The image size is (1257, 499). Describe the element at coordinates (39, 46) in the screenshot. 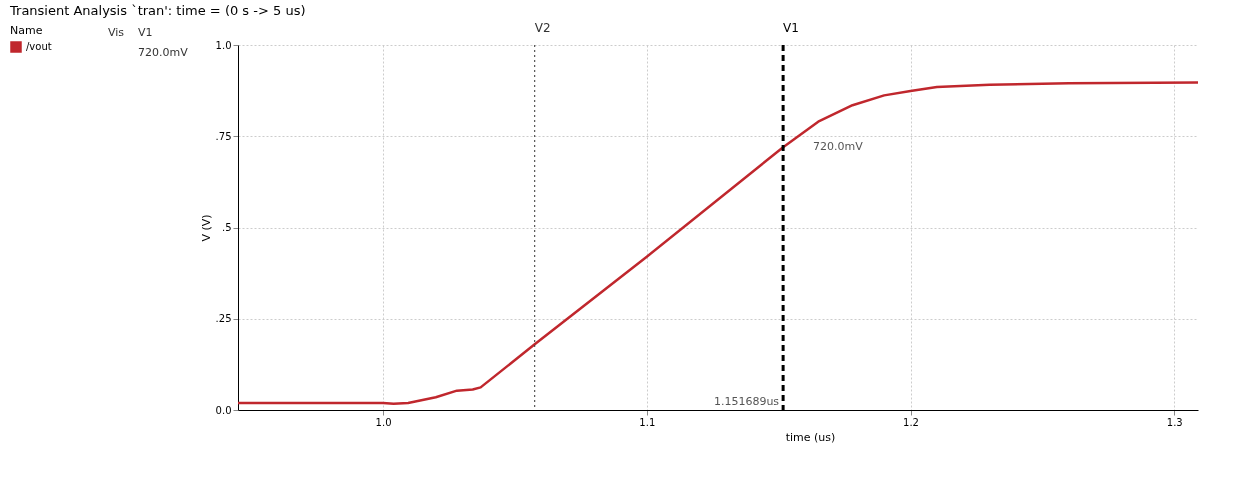

I see `legend-label: /vout` at that location.